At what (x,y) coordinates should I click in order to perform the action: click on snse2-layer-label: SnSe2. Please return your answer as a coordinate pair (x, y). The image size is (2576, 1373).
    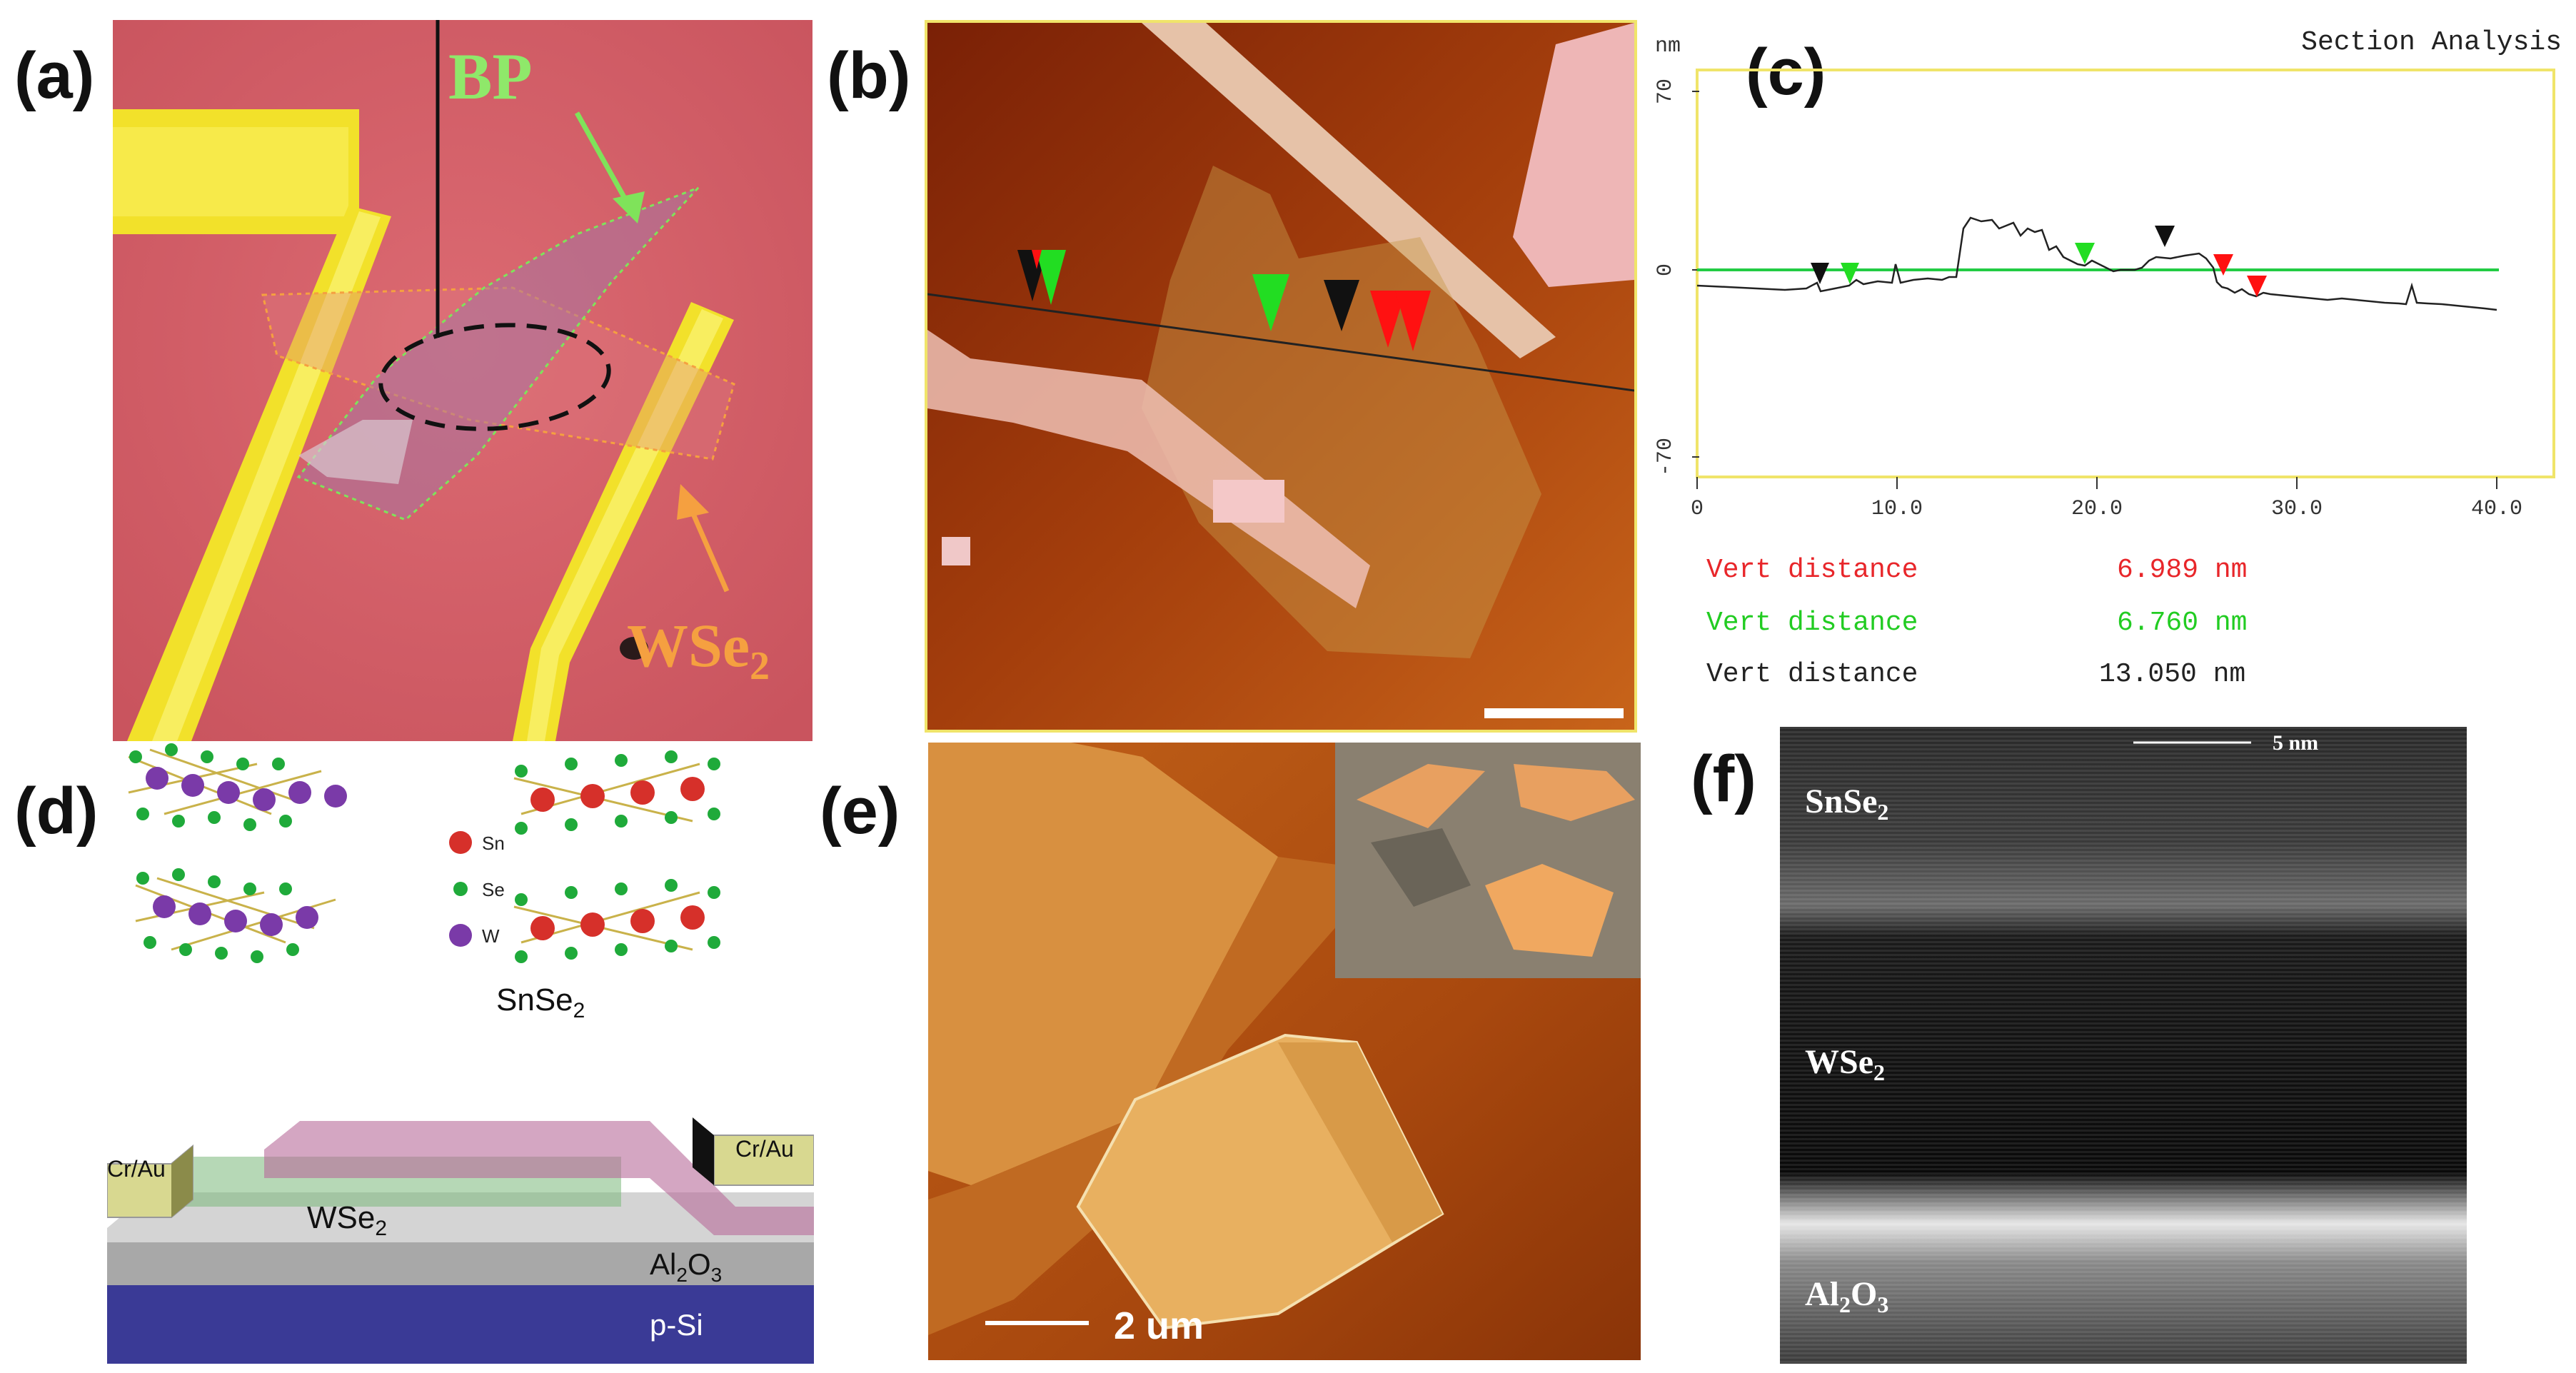
    Looking at the image, I should click on (1846, 804).